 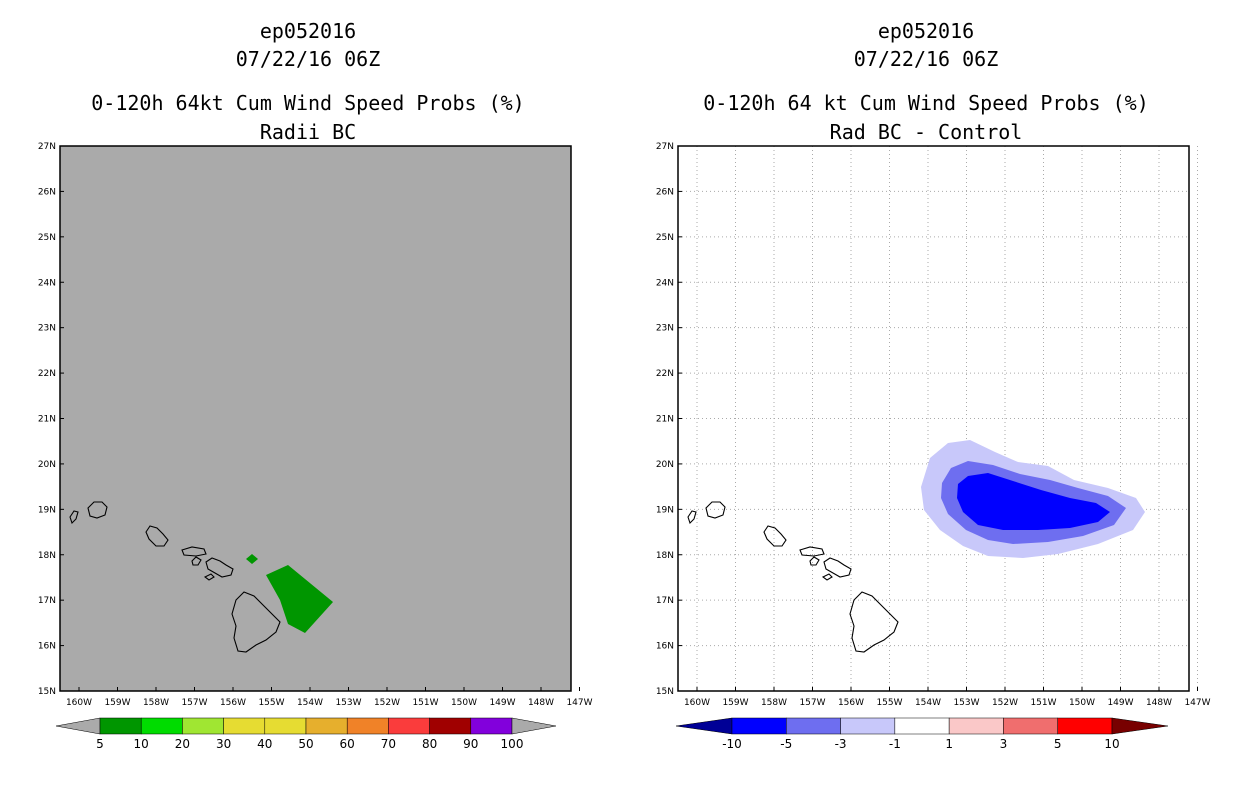 What do you see at coordinates (949, 744) in the screenshot?
I see `colorbar-label: 1` at bounding box center [949, 744].